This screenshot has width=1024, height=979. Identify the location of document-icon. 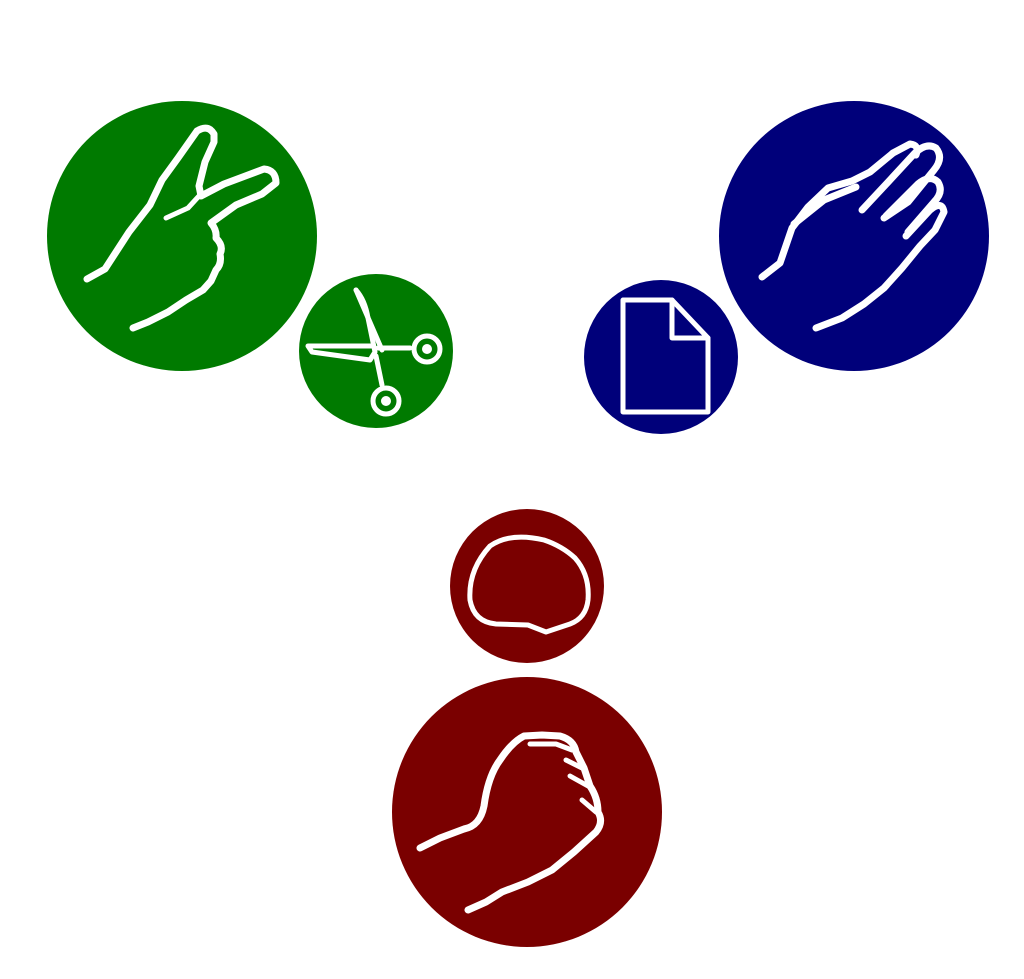
(665, 356).